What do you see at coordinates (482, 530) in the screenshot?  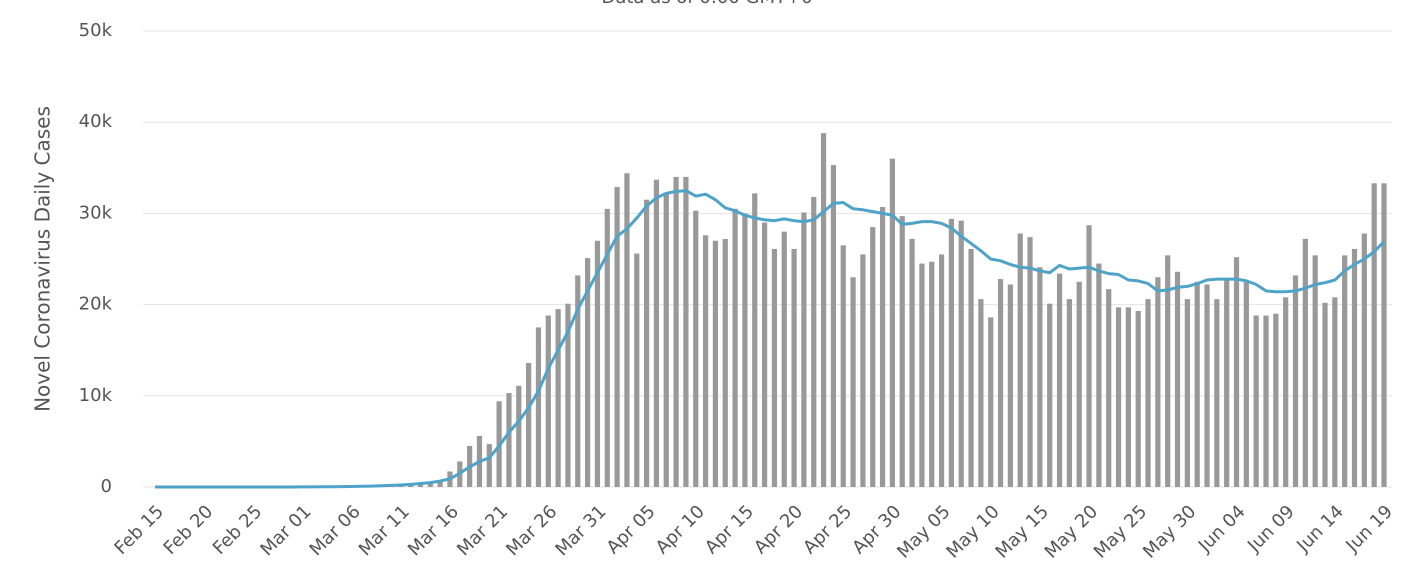 I see `x-tick-label: Mar 21` at bounding box center [482, 530].